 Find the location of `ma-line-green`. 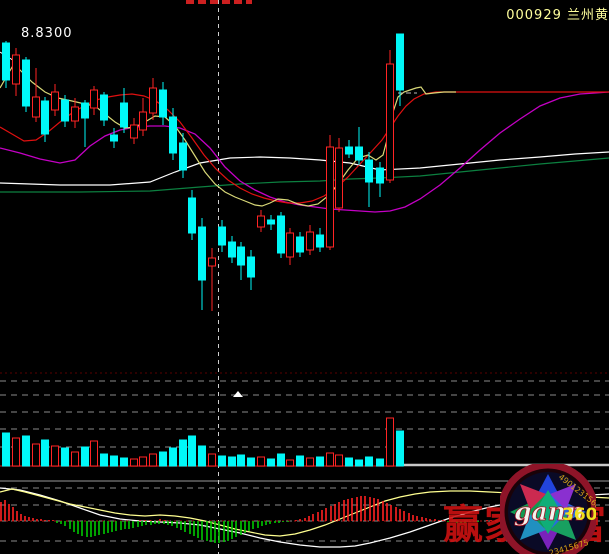

ma-line-green is located at coordinates (304, 175).